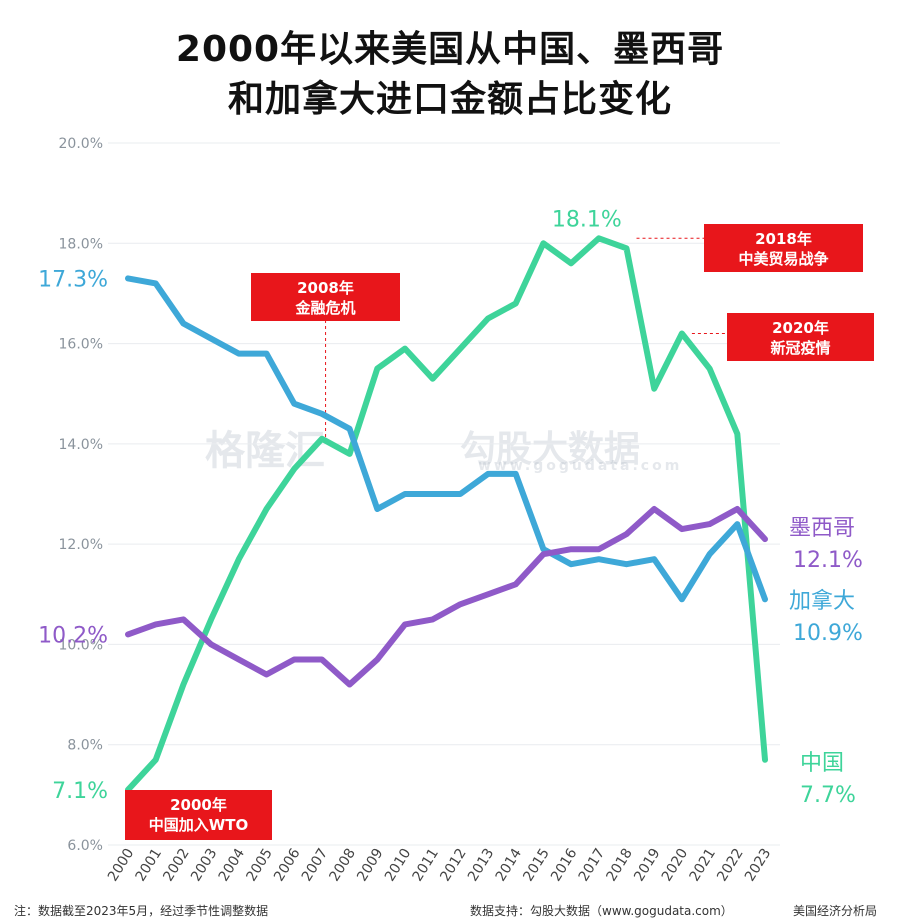 This screenshot has width=900, height=923. What do you see at coordinates (822, 763) in the screenshot?
I see `end-series-name: 中国` at bounding box center [822, 763].